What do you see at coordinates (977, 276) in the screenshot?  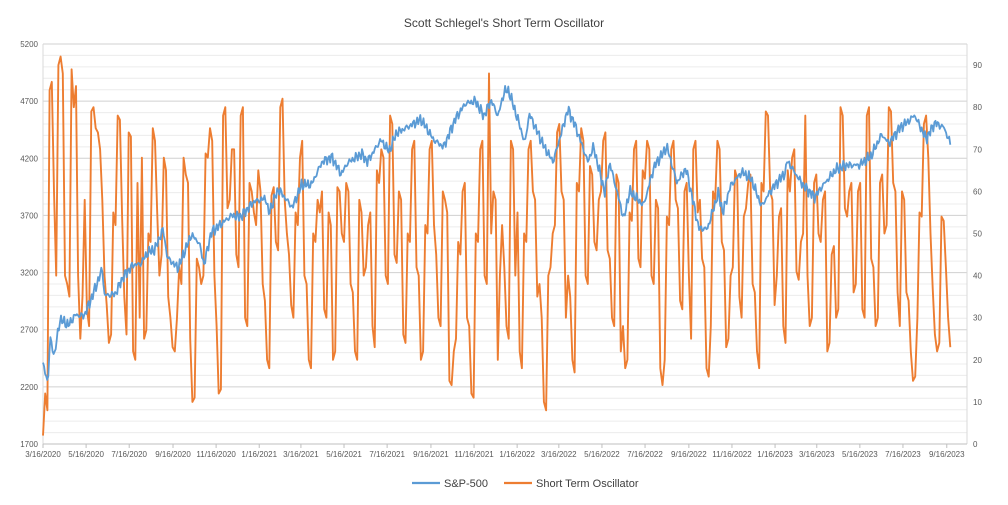 I see `right-axis-tick-label: 40` at bounding box center [977, 276].